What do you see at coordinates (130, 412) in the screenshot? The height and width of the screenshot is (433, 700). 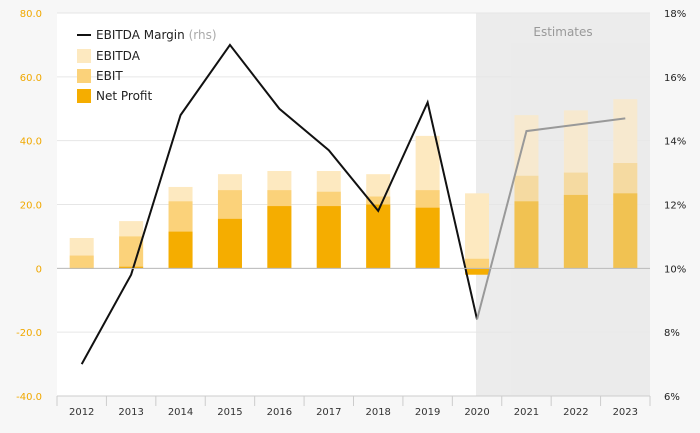 I see `x-tick-label: 2013` at bounding box center [130, 412].